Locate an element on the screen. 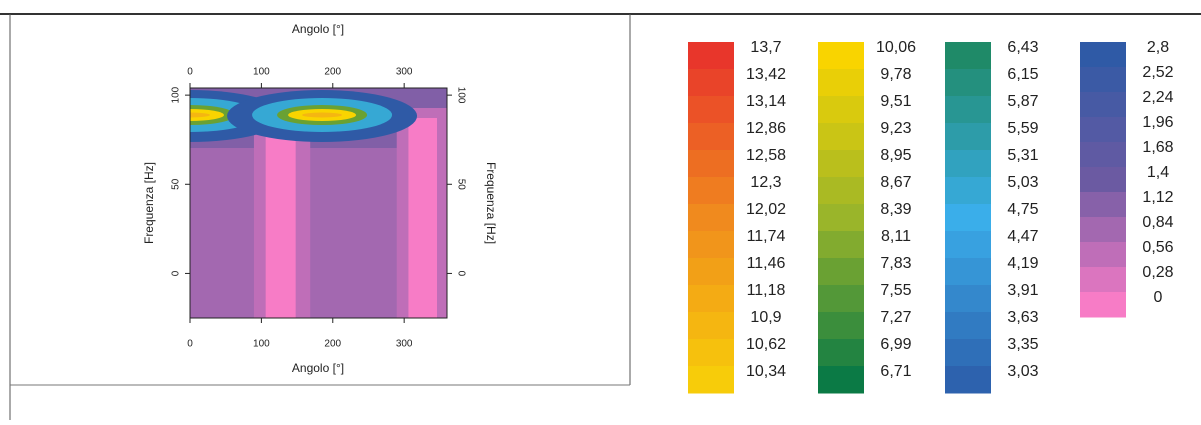 The width and height of the screenshot is (1201, 425). colorbar-label: 11,74 is located at coordinates (766, 236).